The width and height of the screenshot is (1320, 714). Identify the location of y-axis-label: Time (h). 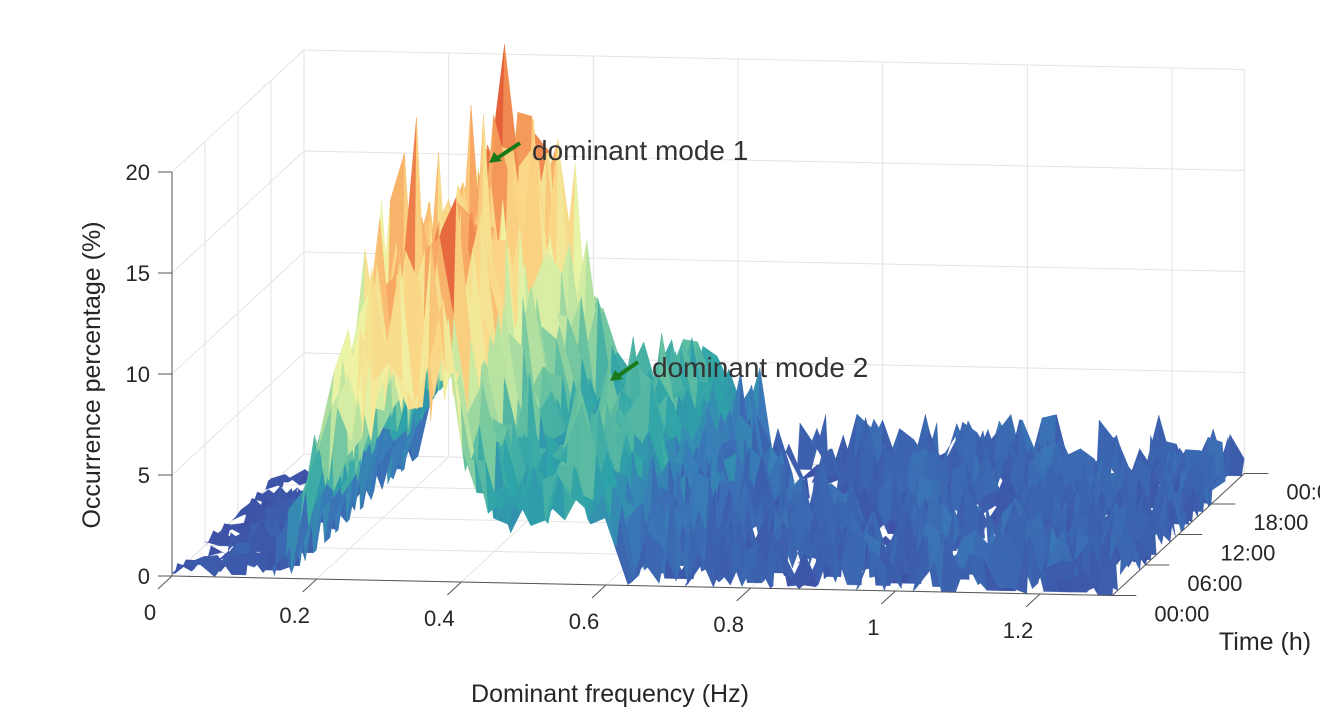
(1265, 642).